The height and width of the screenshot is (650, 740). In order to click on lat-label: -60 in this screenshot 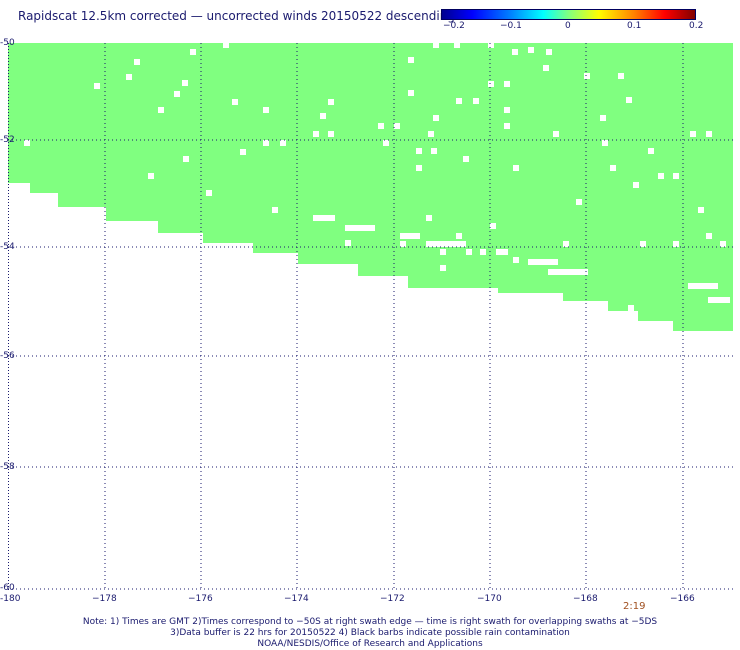, I will do `click(7, 588)`.